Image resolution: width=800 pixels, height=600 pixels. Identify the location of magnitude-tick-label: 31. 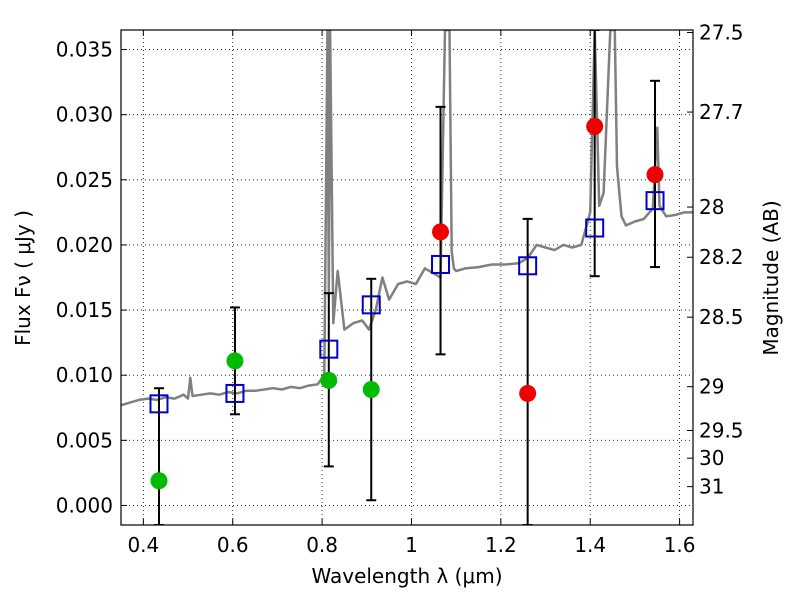
(711, 487).